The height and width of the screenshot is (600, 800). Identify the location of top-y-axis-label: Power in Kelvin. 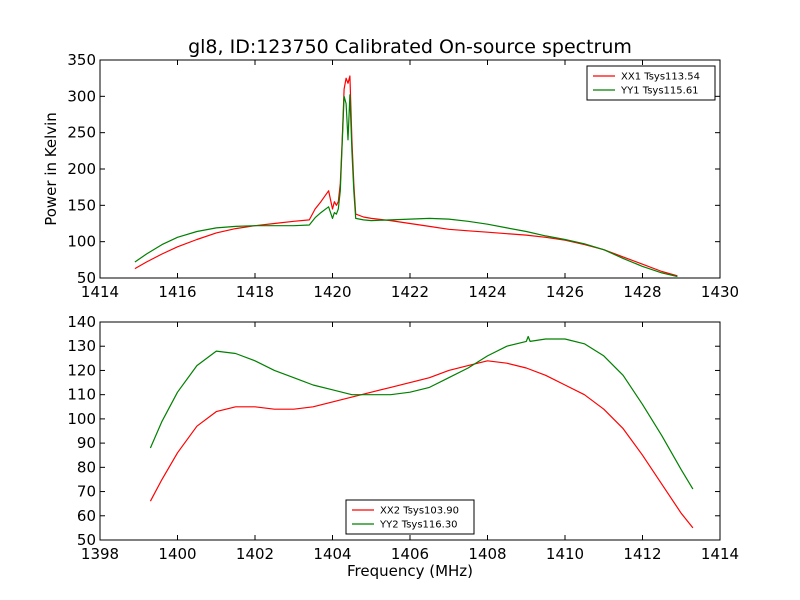
(51, 169).